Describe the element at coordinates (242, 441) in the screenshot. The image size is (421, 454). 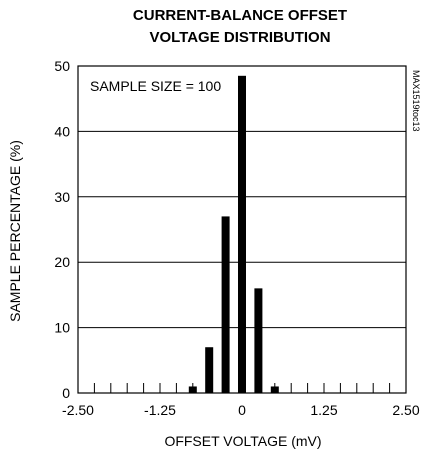
I see `x-axis-label: OFFSET VOLTAGE (mV)` at that location.